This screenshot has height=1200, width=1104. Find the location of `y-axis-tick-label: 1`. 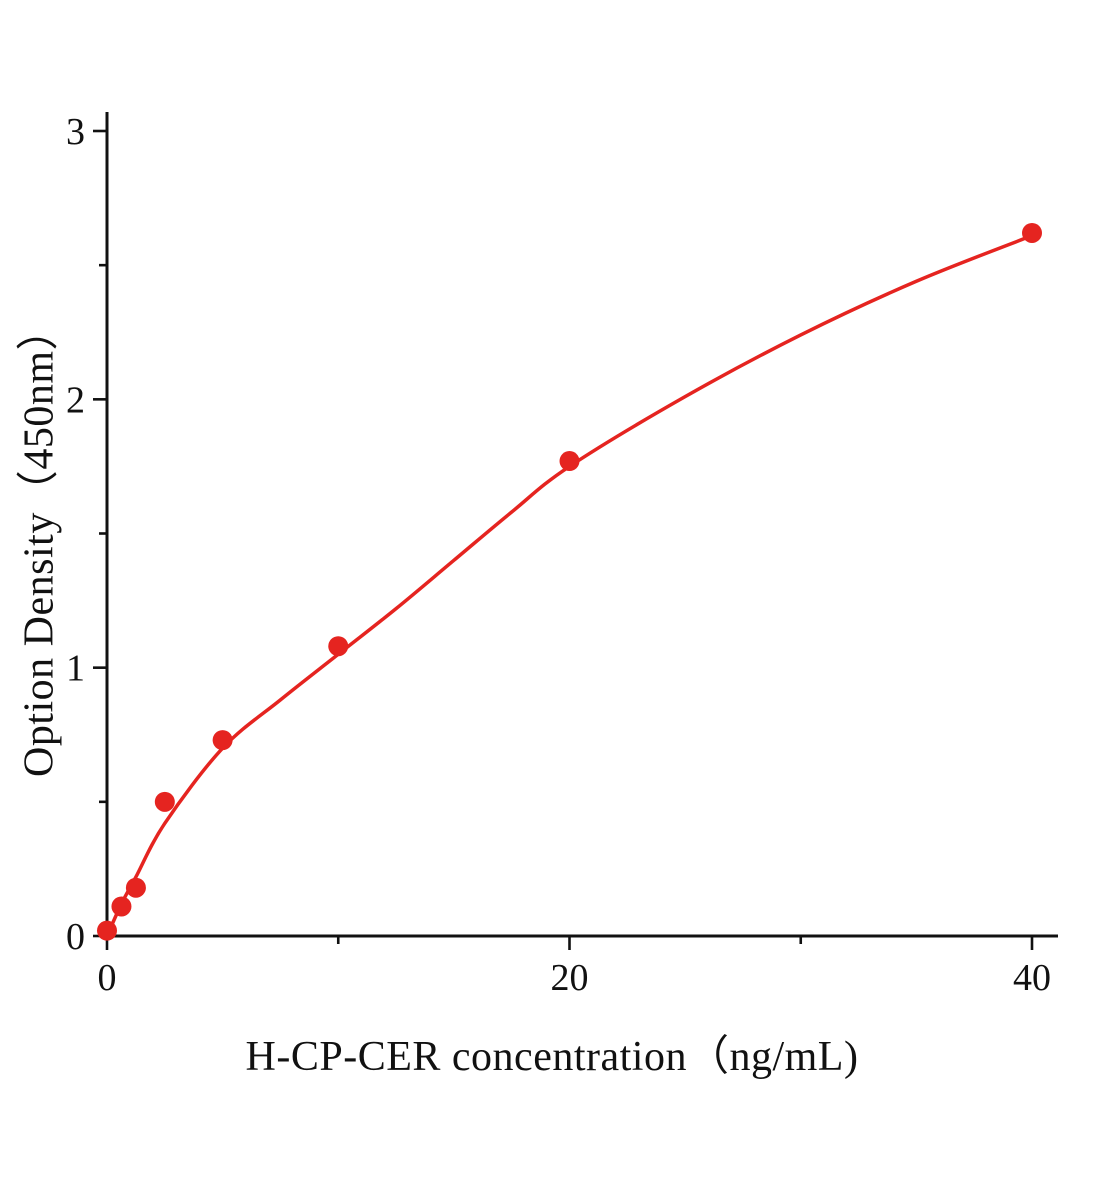

y-axis-tick-label: 1 is located at coordinates (75, 669).